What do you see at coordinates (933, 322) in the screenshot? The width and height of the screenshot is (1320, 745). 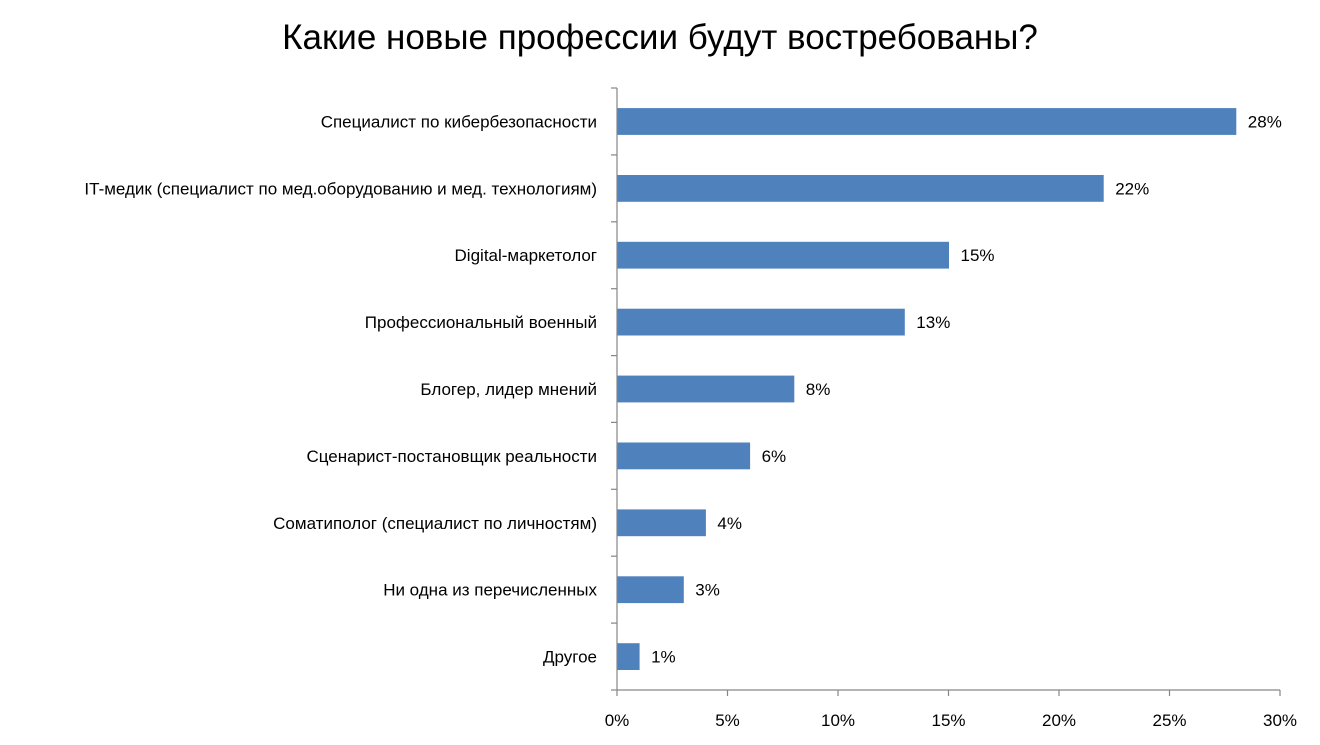 I see `data-label: 13%` at bounding box center [933, 322].